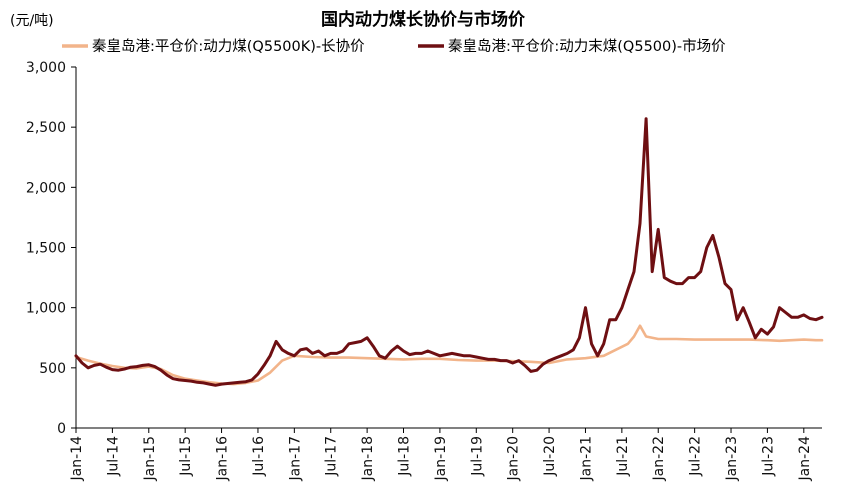  I want to click on x-tick-label: Jan-24, so click(805, 459).